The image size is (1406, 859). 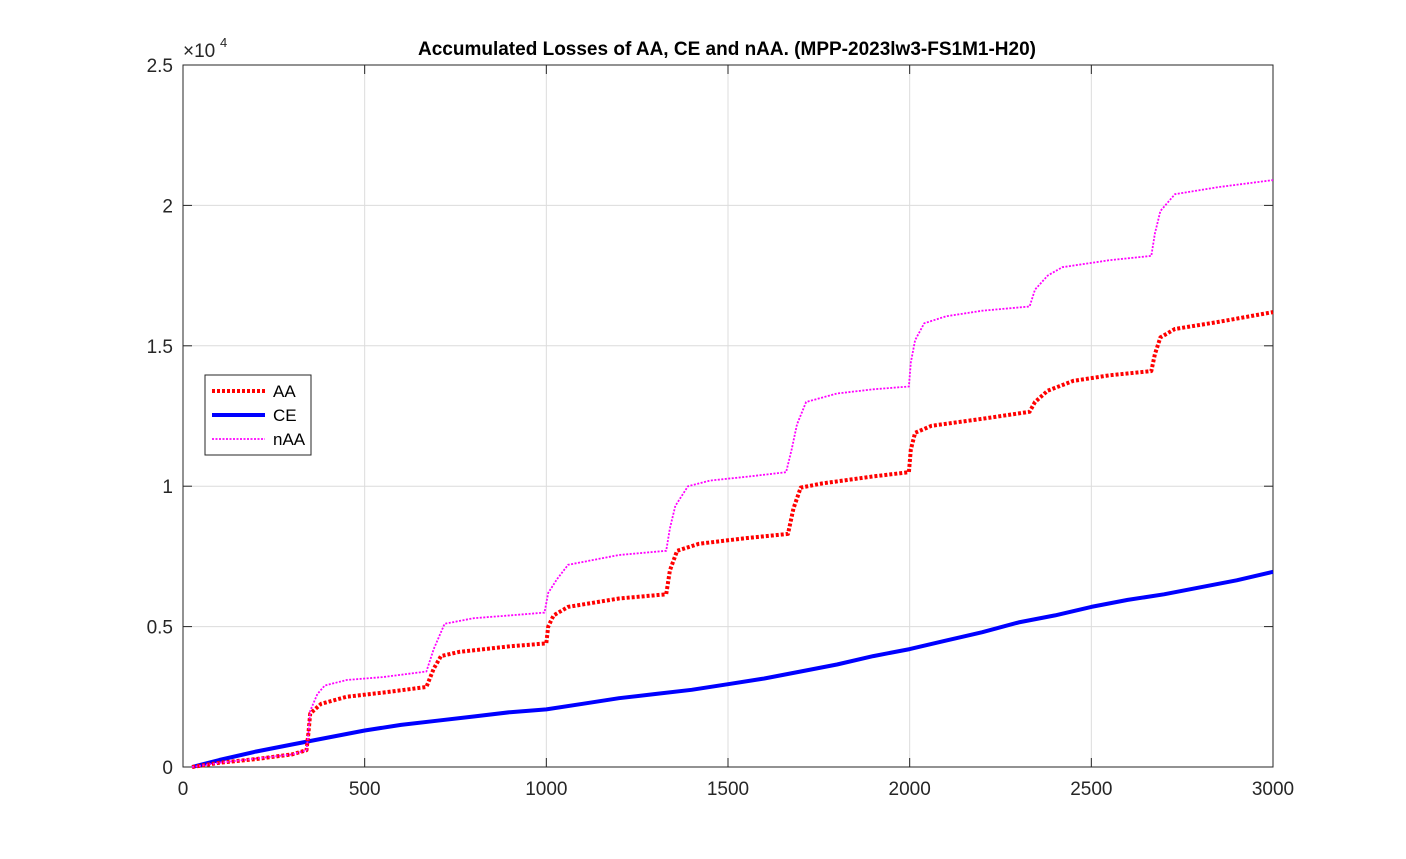 I want to click on x-tick-label: 0, so click(x=183, y=789).